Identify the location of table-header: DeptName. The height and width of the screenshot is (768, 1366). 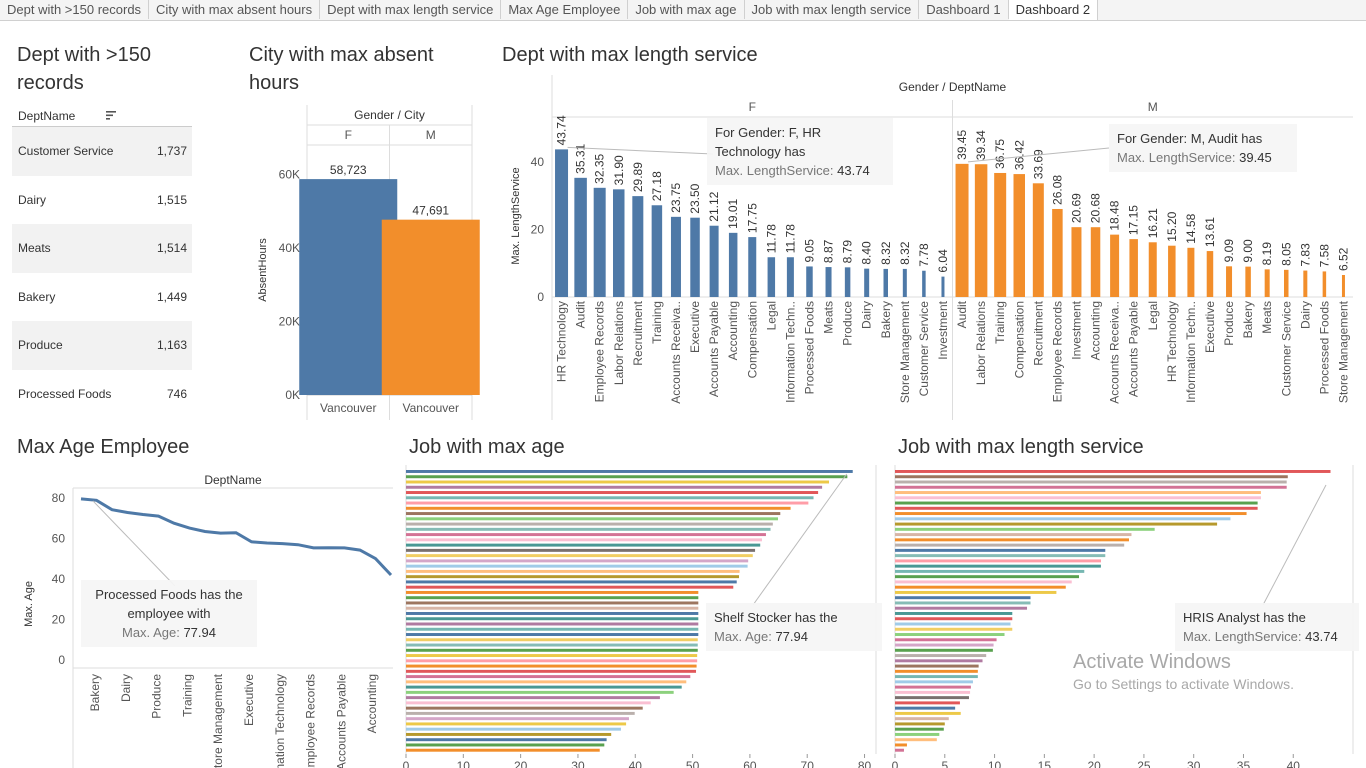
(102, 116).